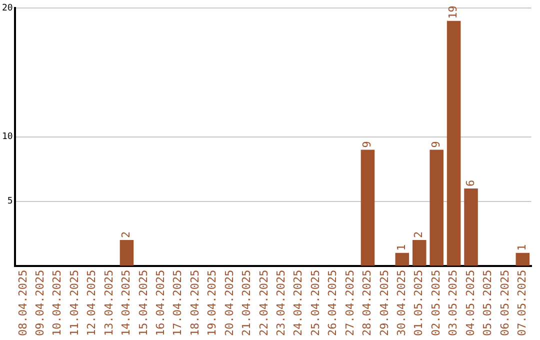 The width and height of the screenshot is (540, 340). Describe the element at coordinates (453, 303) in the screenshot. I see `x-tick-label: 03.05.2025` at that location.